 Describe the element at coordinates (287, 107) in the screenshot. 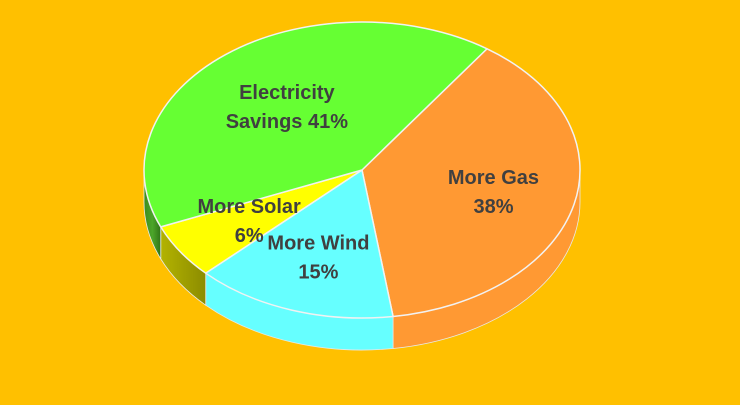

I see `pie-slice-label-electricity-savings-41: Electricity Savings 41%` at that location.